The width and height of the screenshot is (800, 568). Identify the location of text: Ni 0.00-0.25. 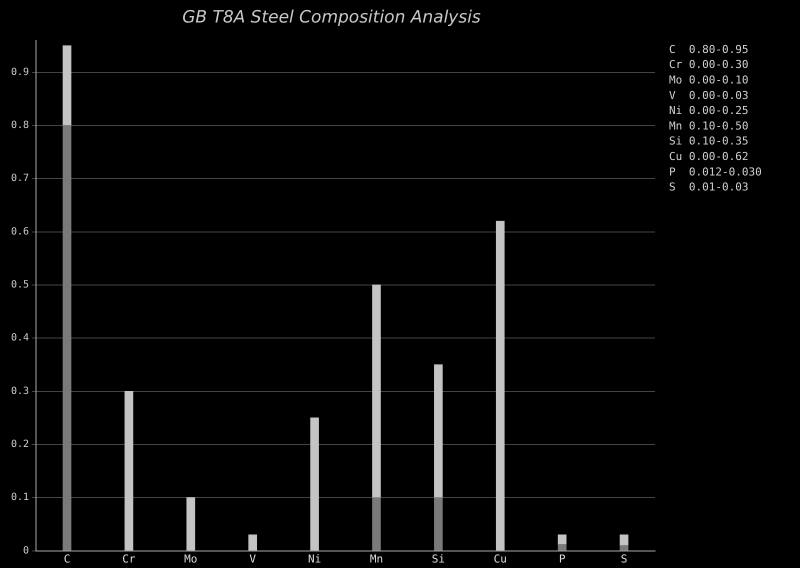
(708, 111).